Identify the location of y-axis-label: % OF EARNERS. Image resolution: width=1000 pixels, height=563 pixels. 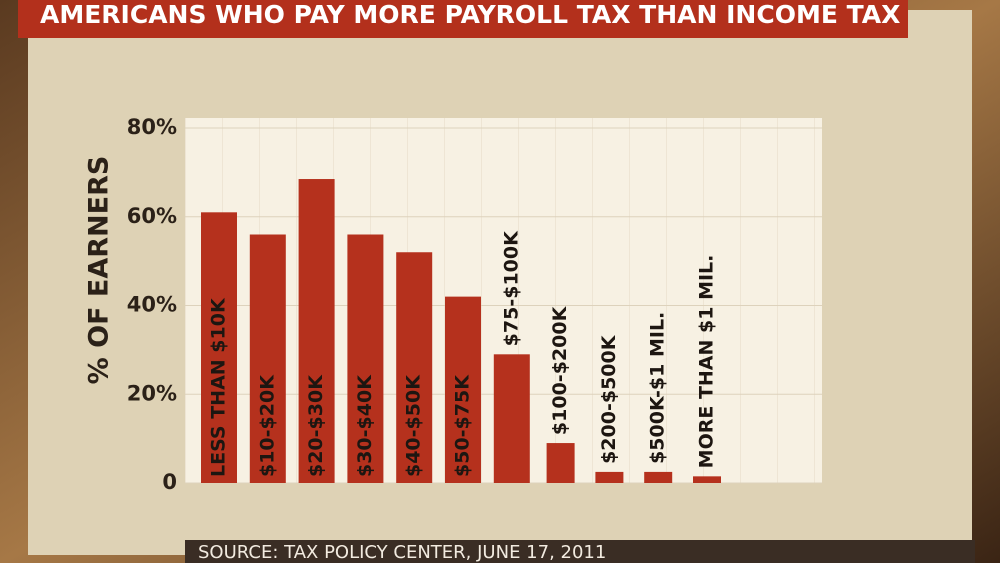
(99, 270).